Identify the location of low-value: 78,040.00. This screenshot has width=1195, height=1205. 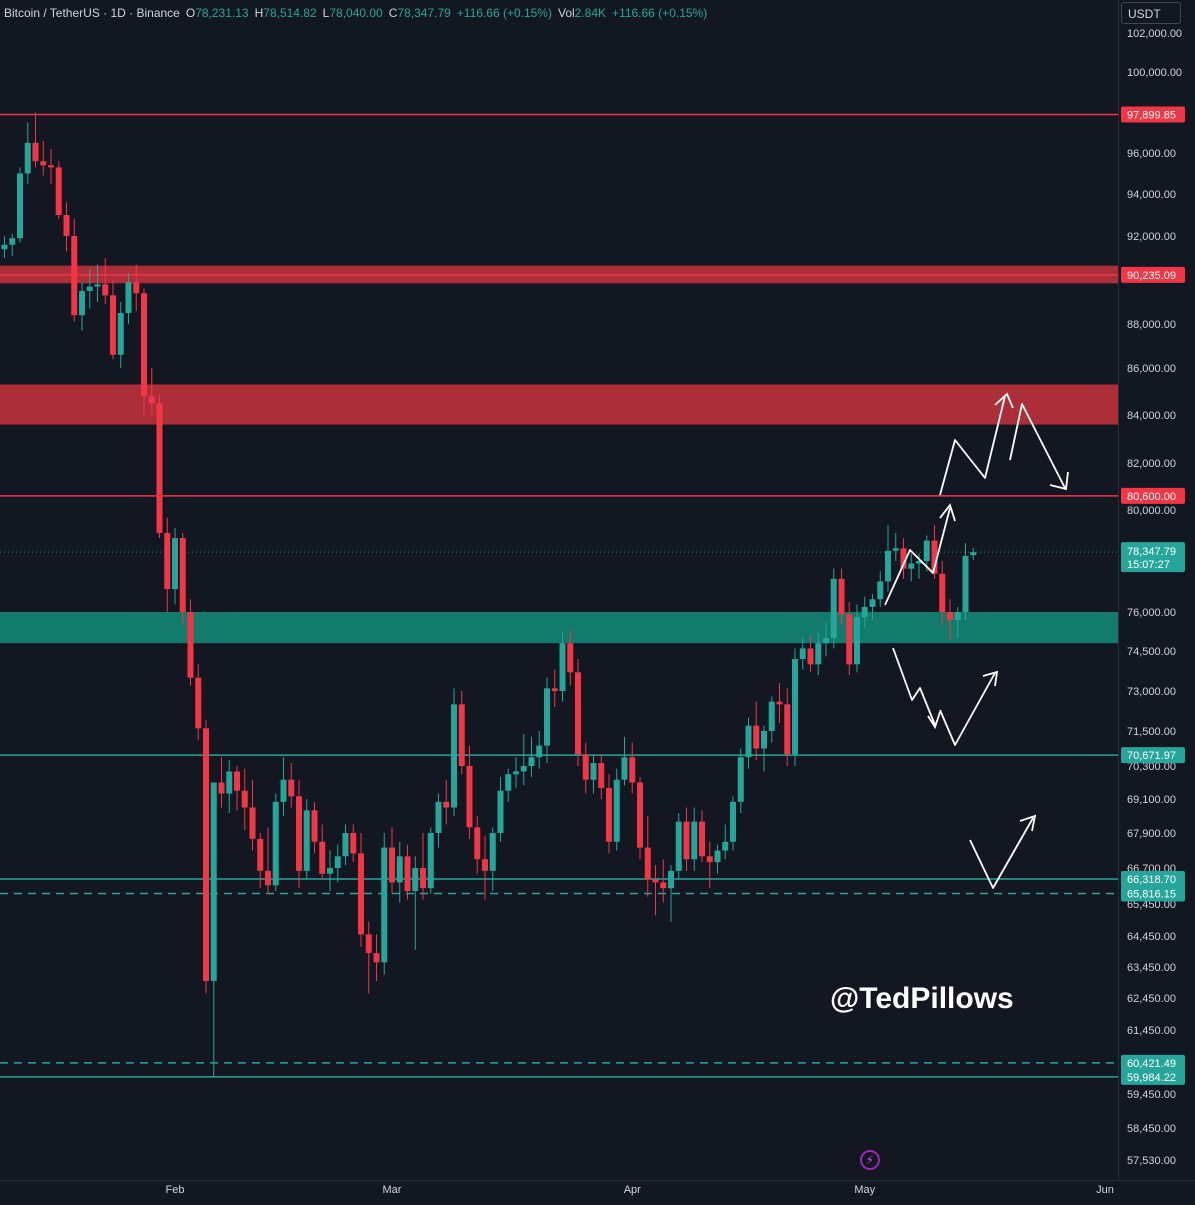
(356, 13).